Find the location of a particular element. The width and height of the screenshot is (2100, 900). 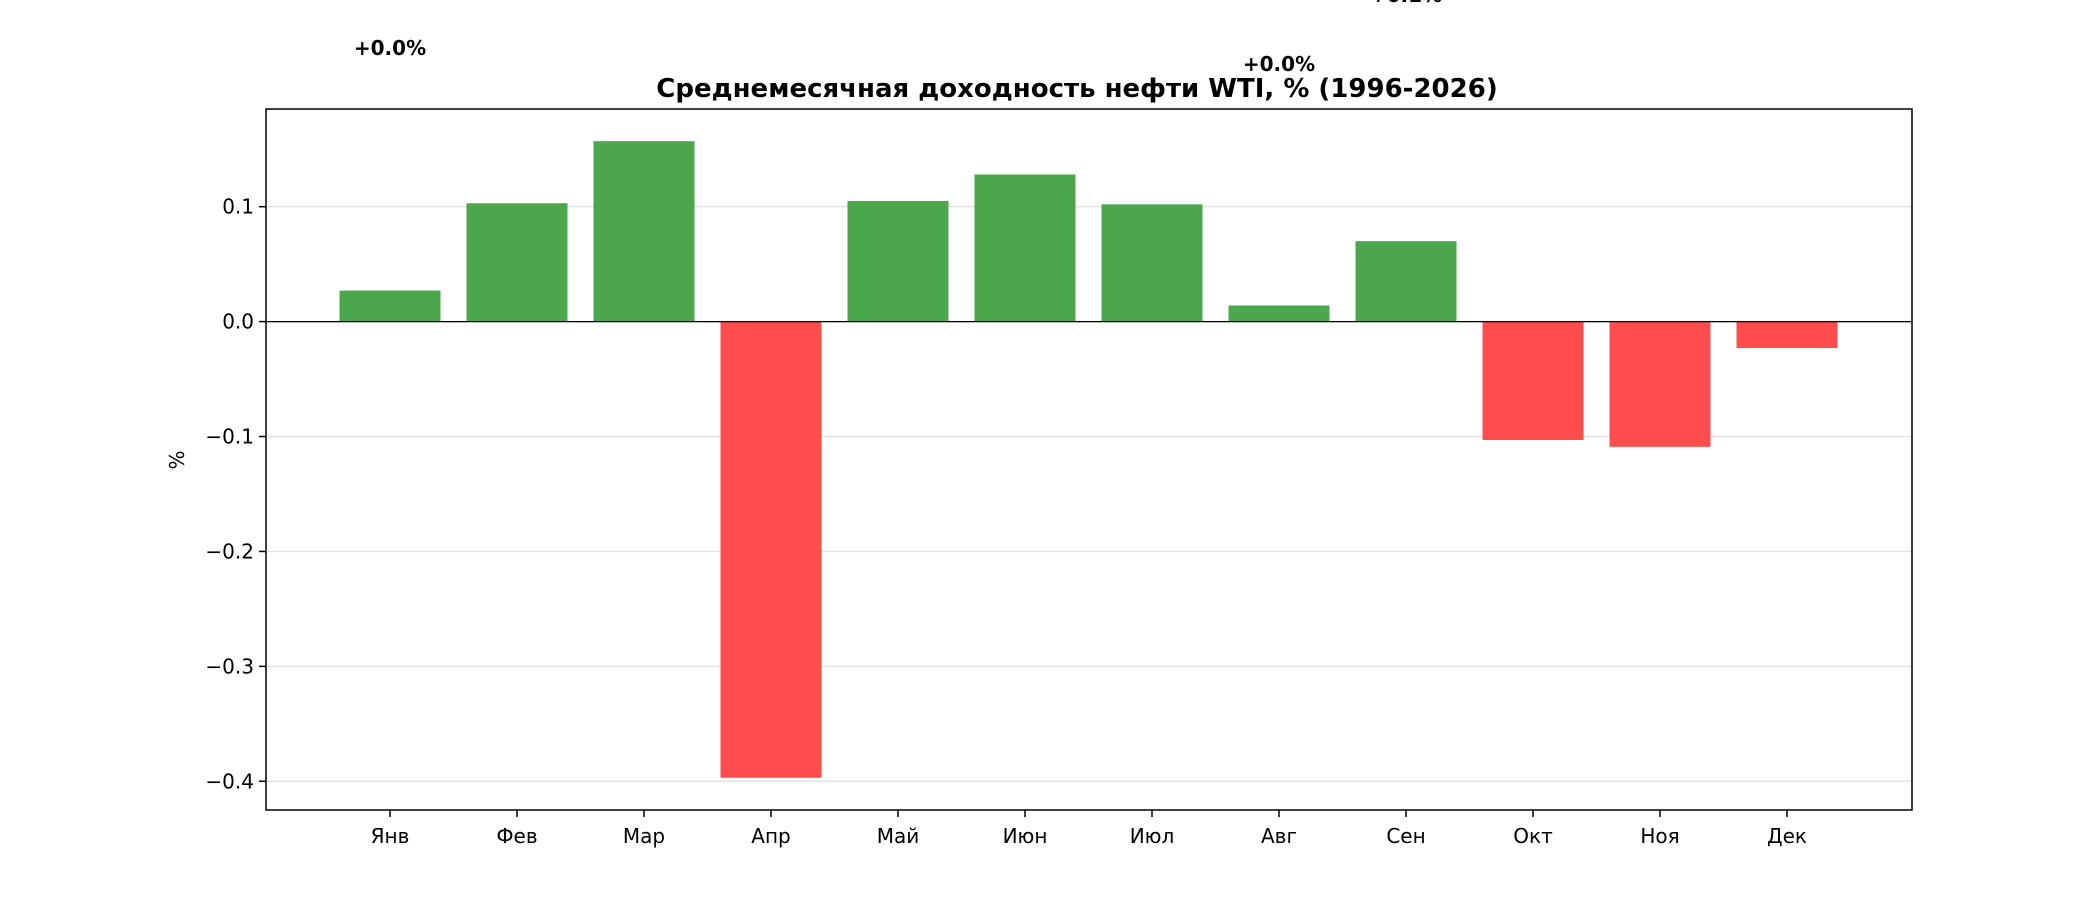

x-tick-label: Мар is located at coordinates (644, 836).